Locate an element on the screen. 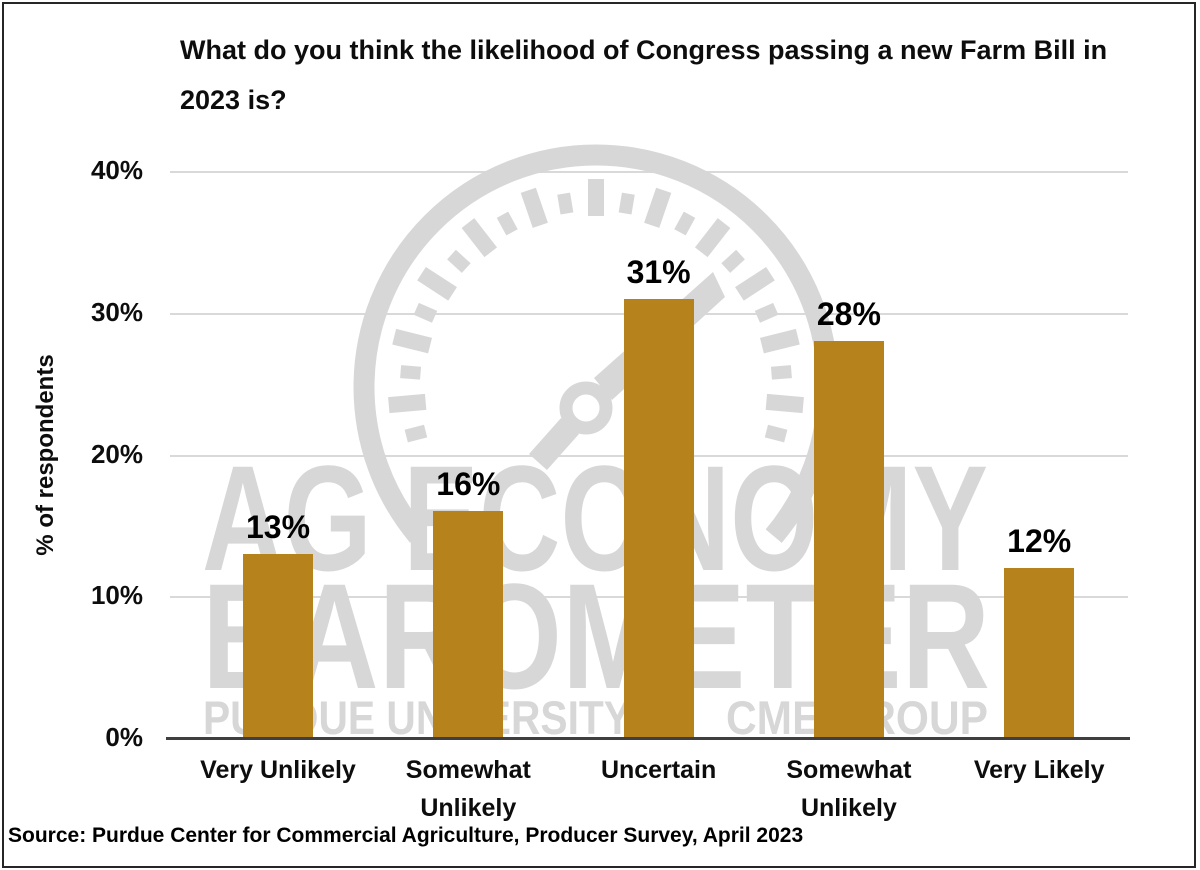  gridline is located at coordinates (649, 172).